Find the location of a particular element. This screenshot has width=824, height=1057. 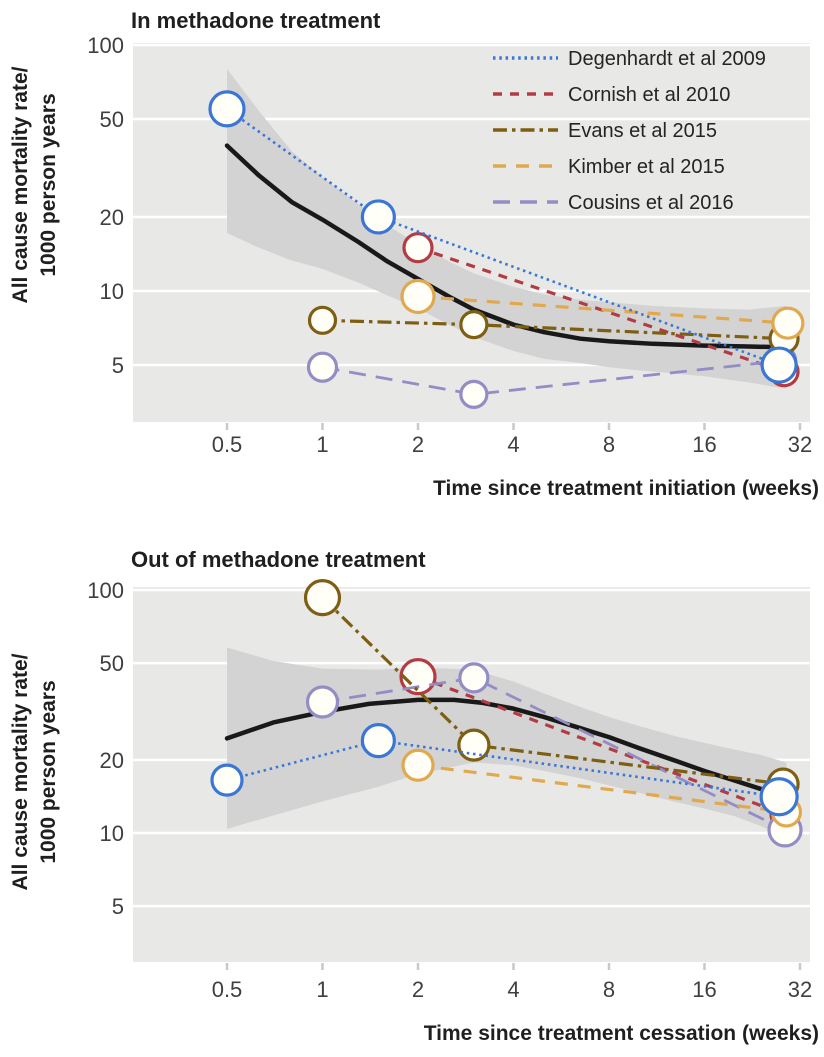

chart-title-in-treatment: In methadone treatment is located at coordinates (256, 20).